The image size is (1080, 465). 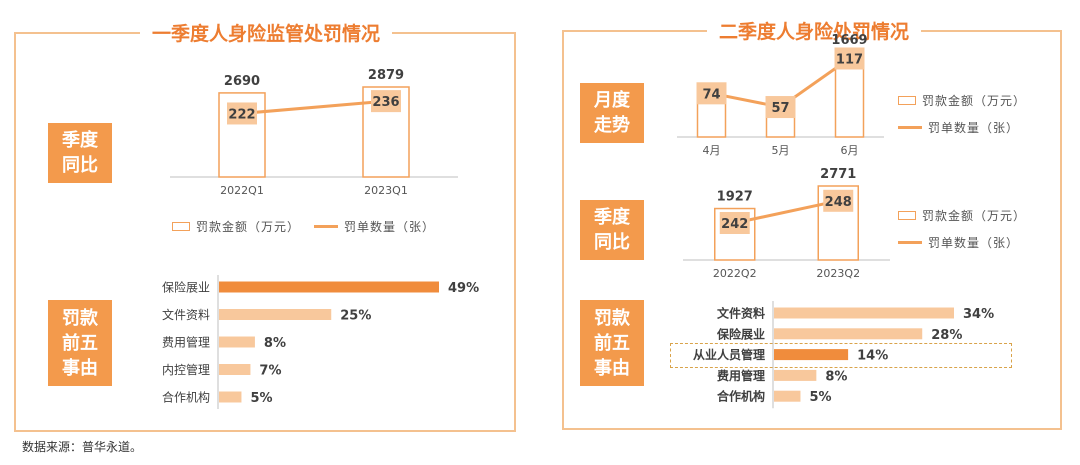 What do you see at coordinates (275, 343) in the screenshot?
I see `left-reasons-value-label: 8%` at bounding box center [275, 343].